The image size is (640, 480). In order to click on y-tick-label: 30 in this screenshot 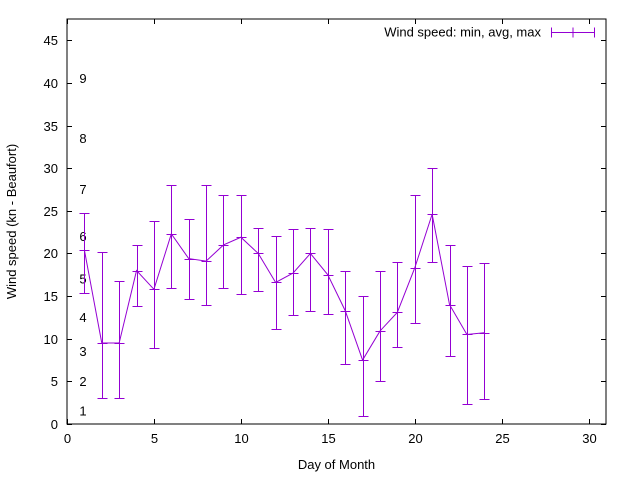, I will do `click(51, 168)`.